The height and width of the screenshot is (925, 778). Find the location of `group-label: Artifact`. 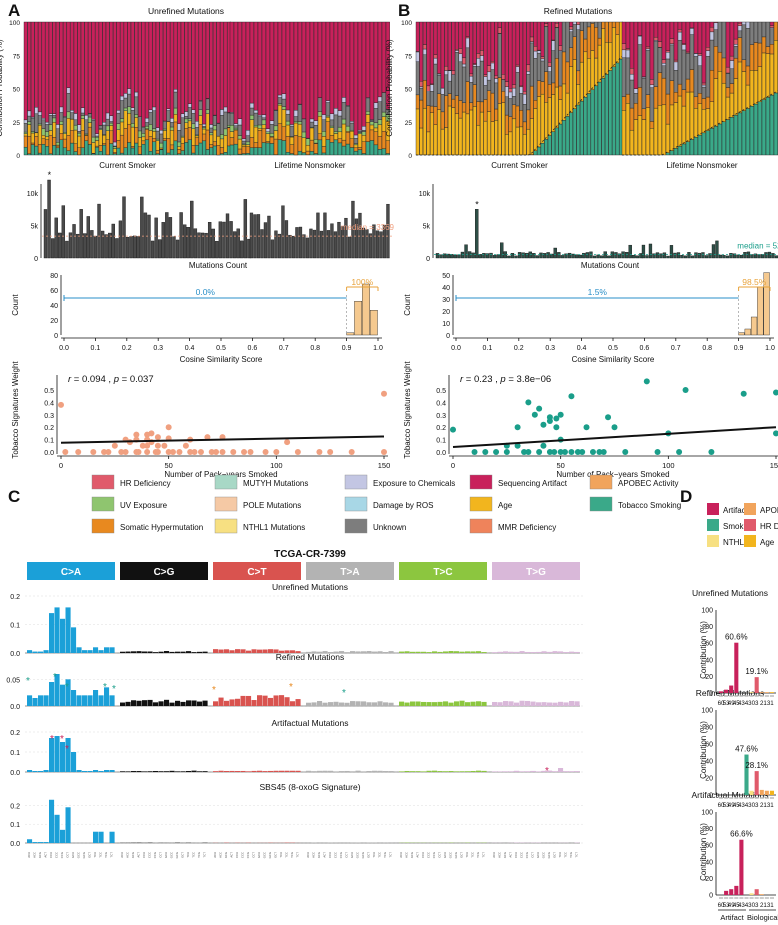

group-label: Artifact is located at coordinates (732, 917).